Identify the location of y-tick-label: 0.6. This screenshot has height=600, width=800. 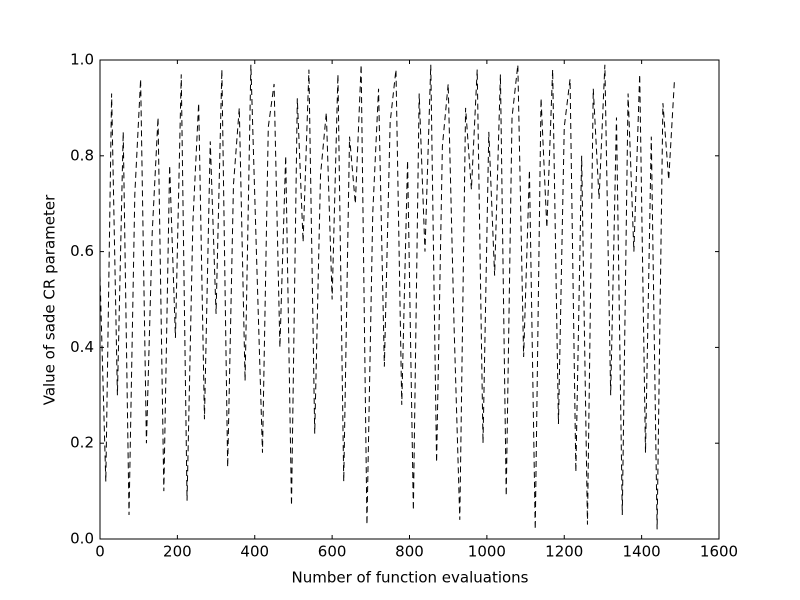
(82, 251).